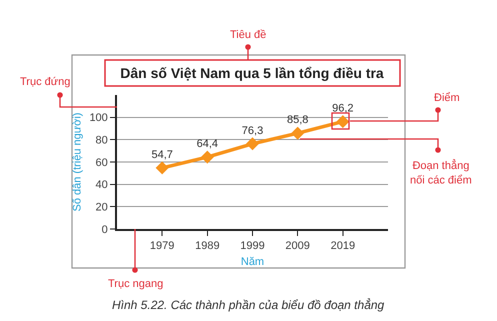 Image resolution: width=497 pixels, height=321 pixels. What do you see at coordinates (98, 118) in the screenshot?
I see `y-tick-label: 100` at bounding box center [98, 118].